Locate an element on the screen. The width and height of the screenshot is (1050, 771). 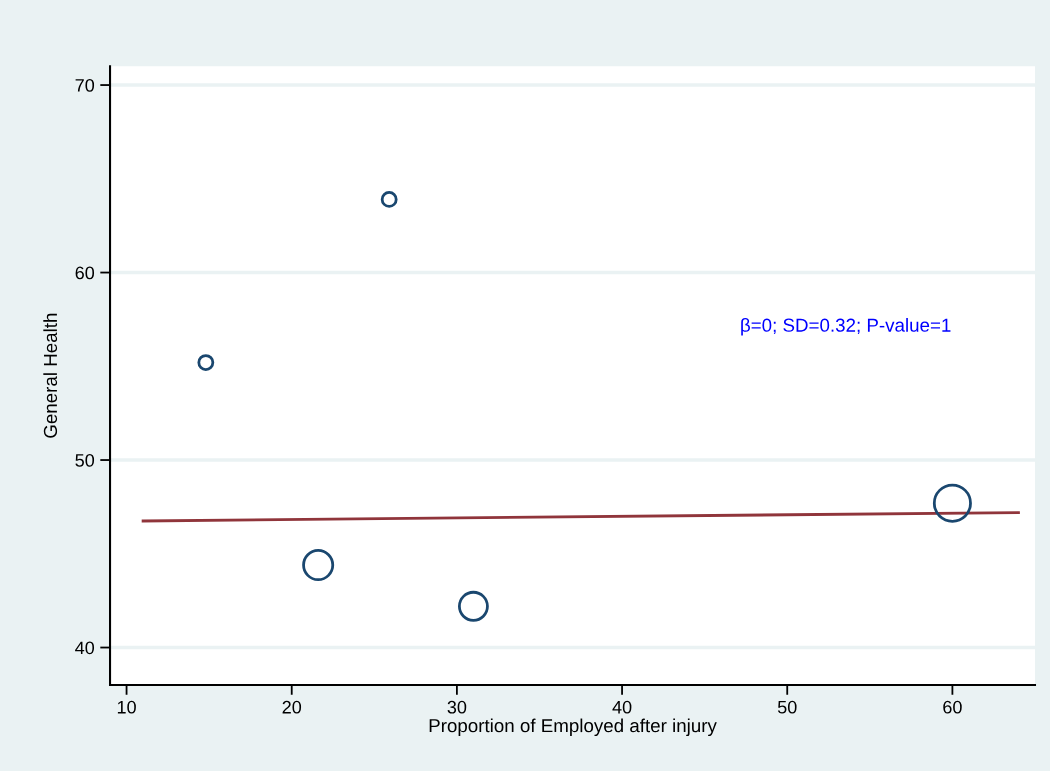
y-tick-label: 70 is located at coordinates (85, 85).